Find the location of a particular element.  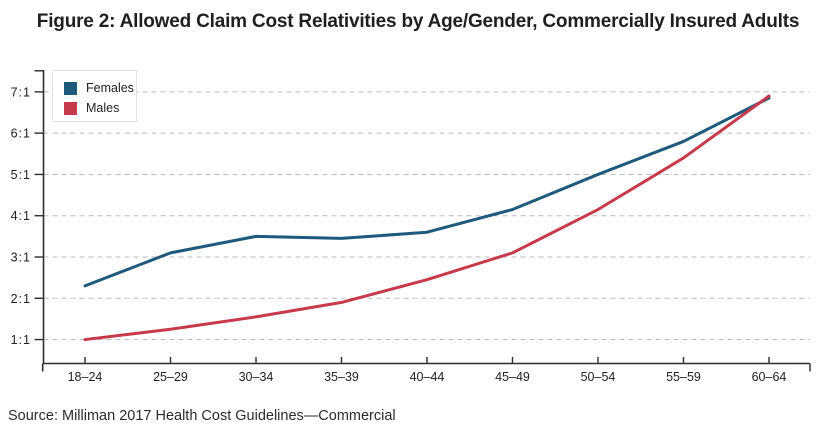

y-tick-label: 1:1 is located at coordinates (21, 340).